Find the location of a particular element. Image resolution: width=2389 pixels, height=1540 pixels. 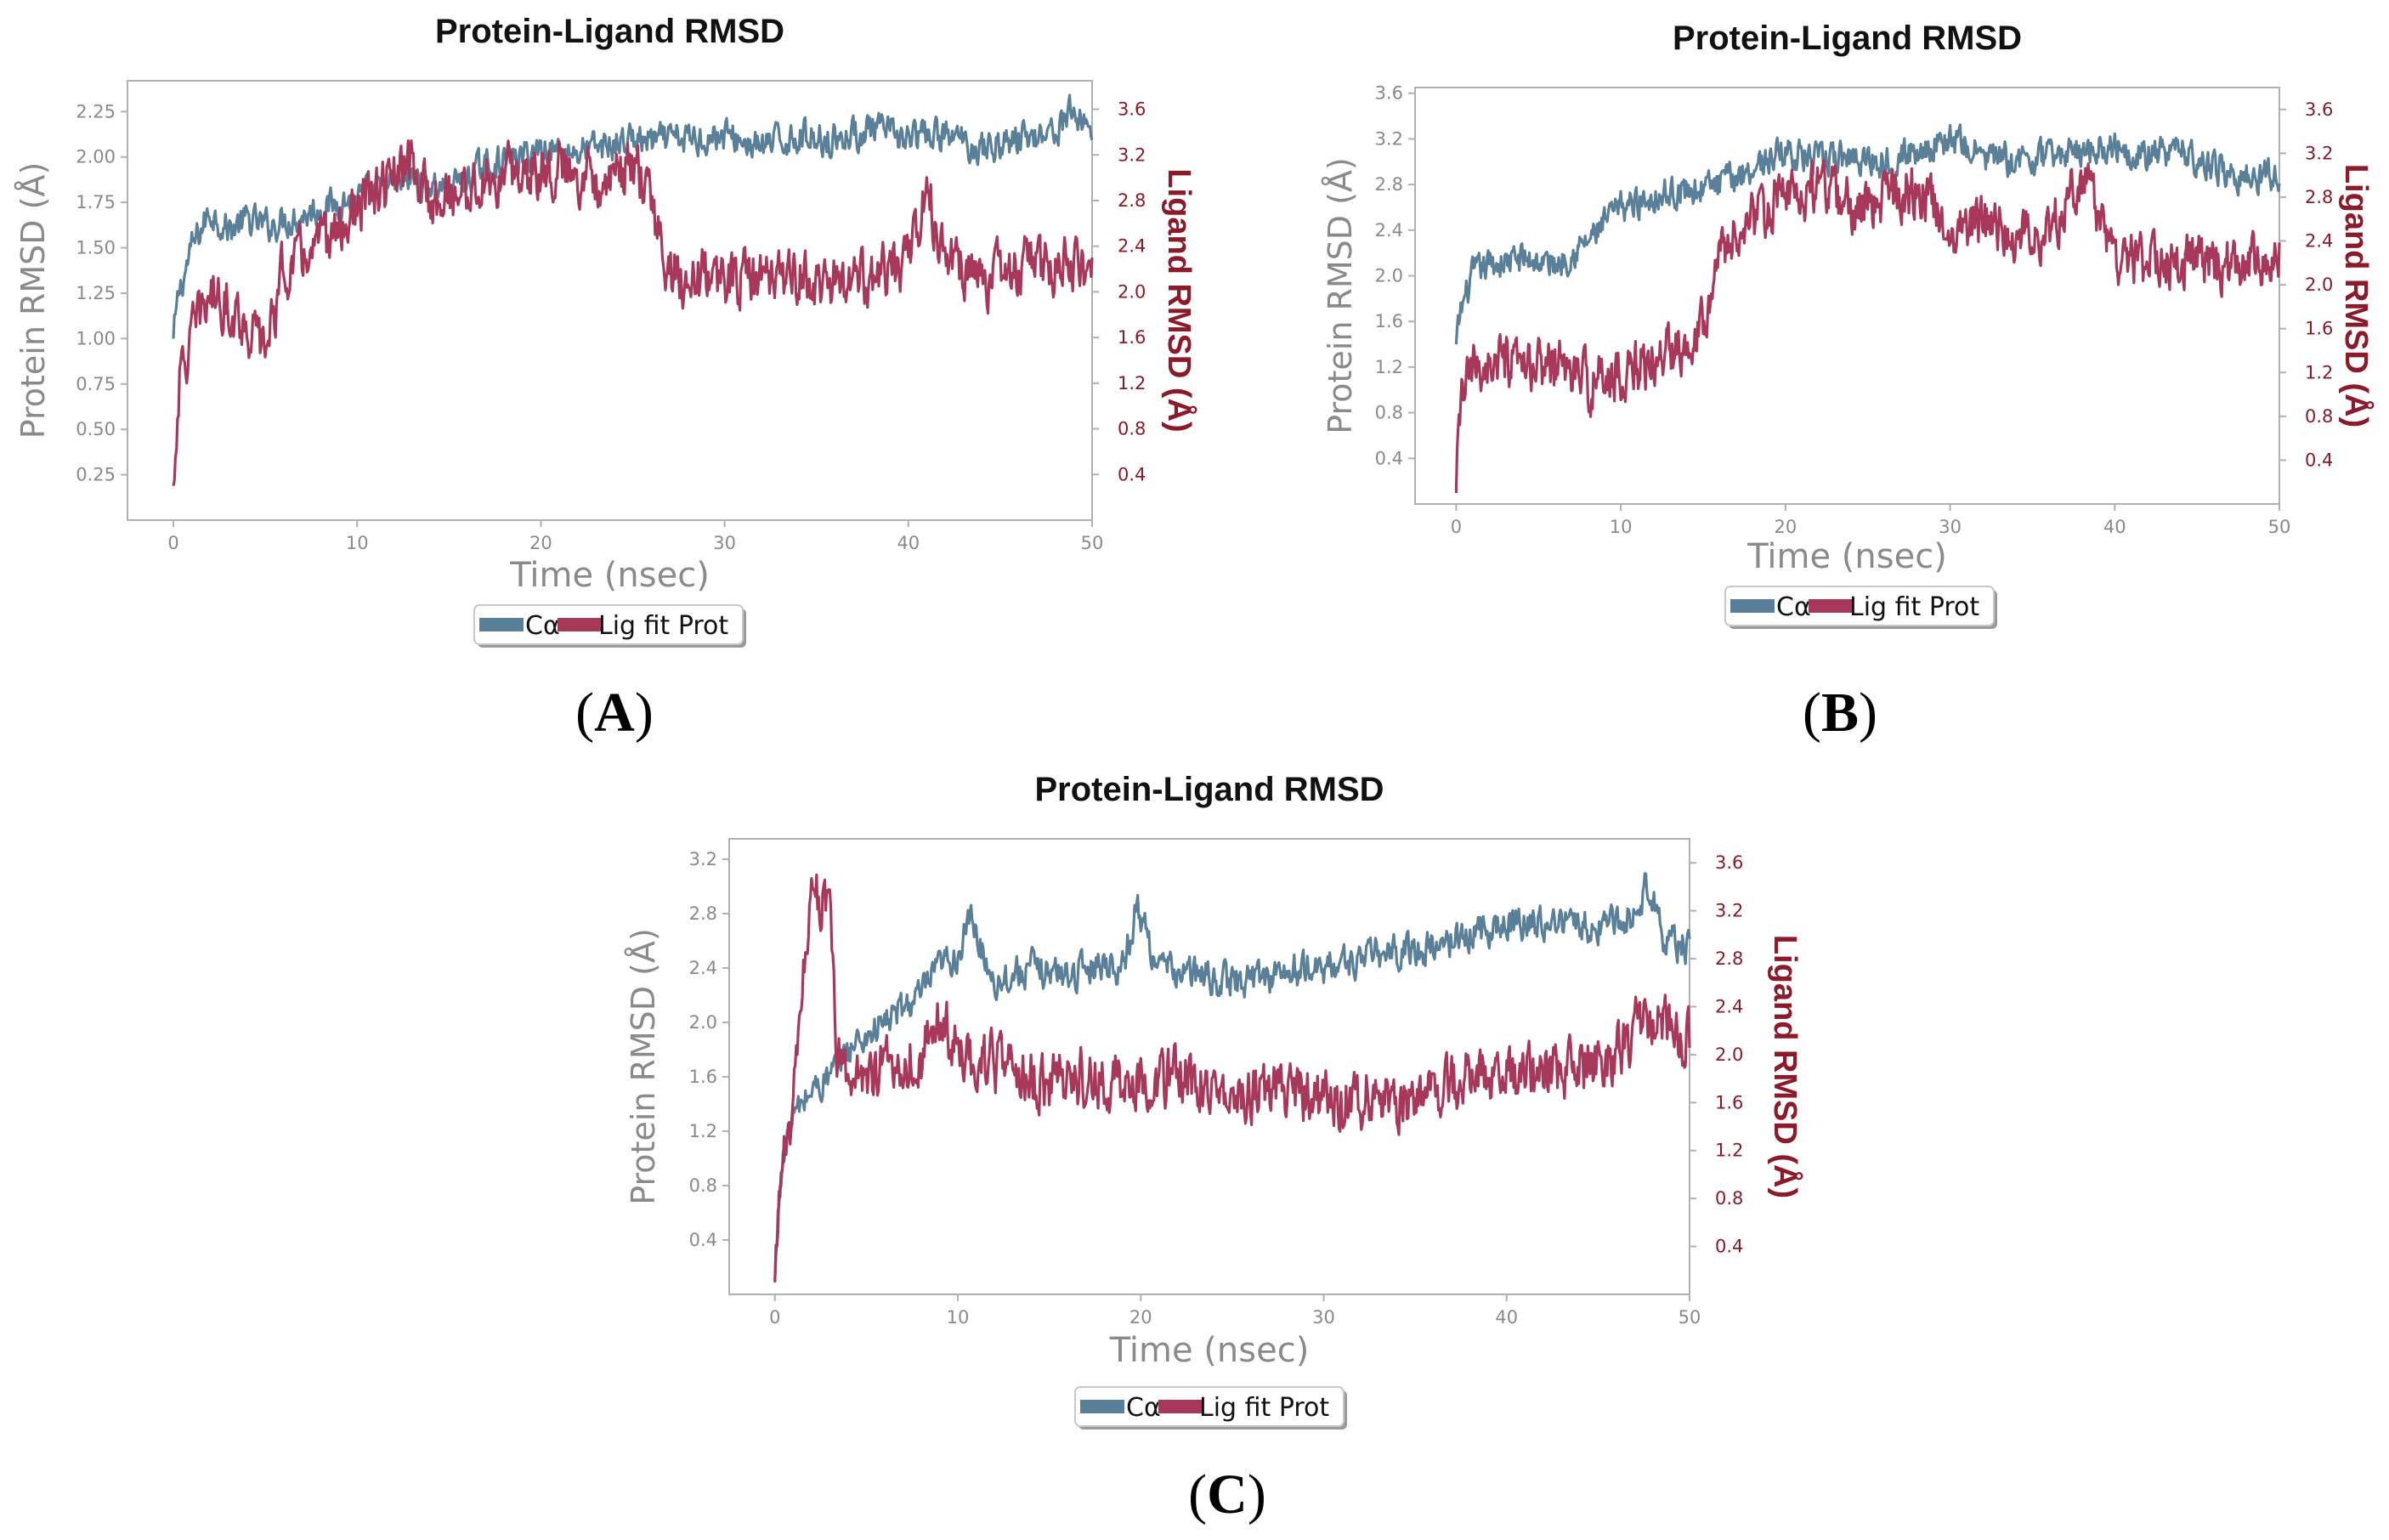

y-tick-label: 2.25 is located at coordinates (96, 112).